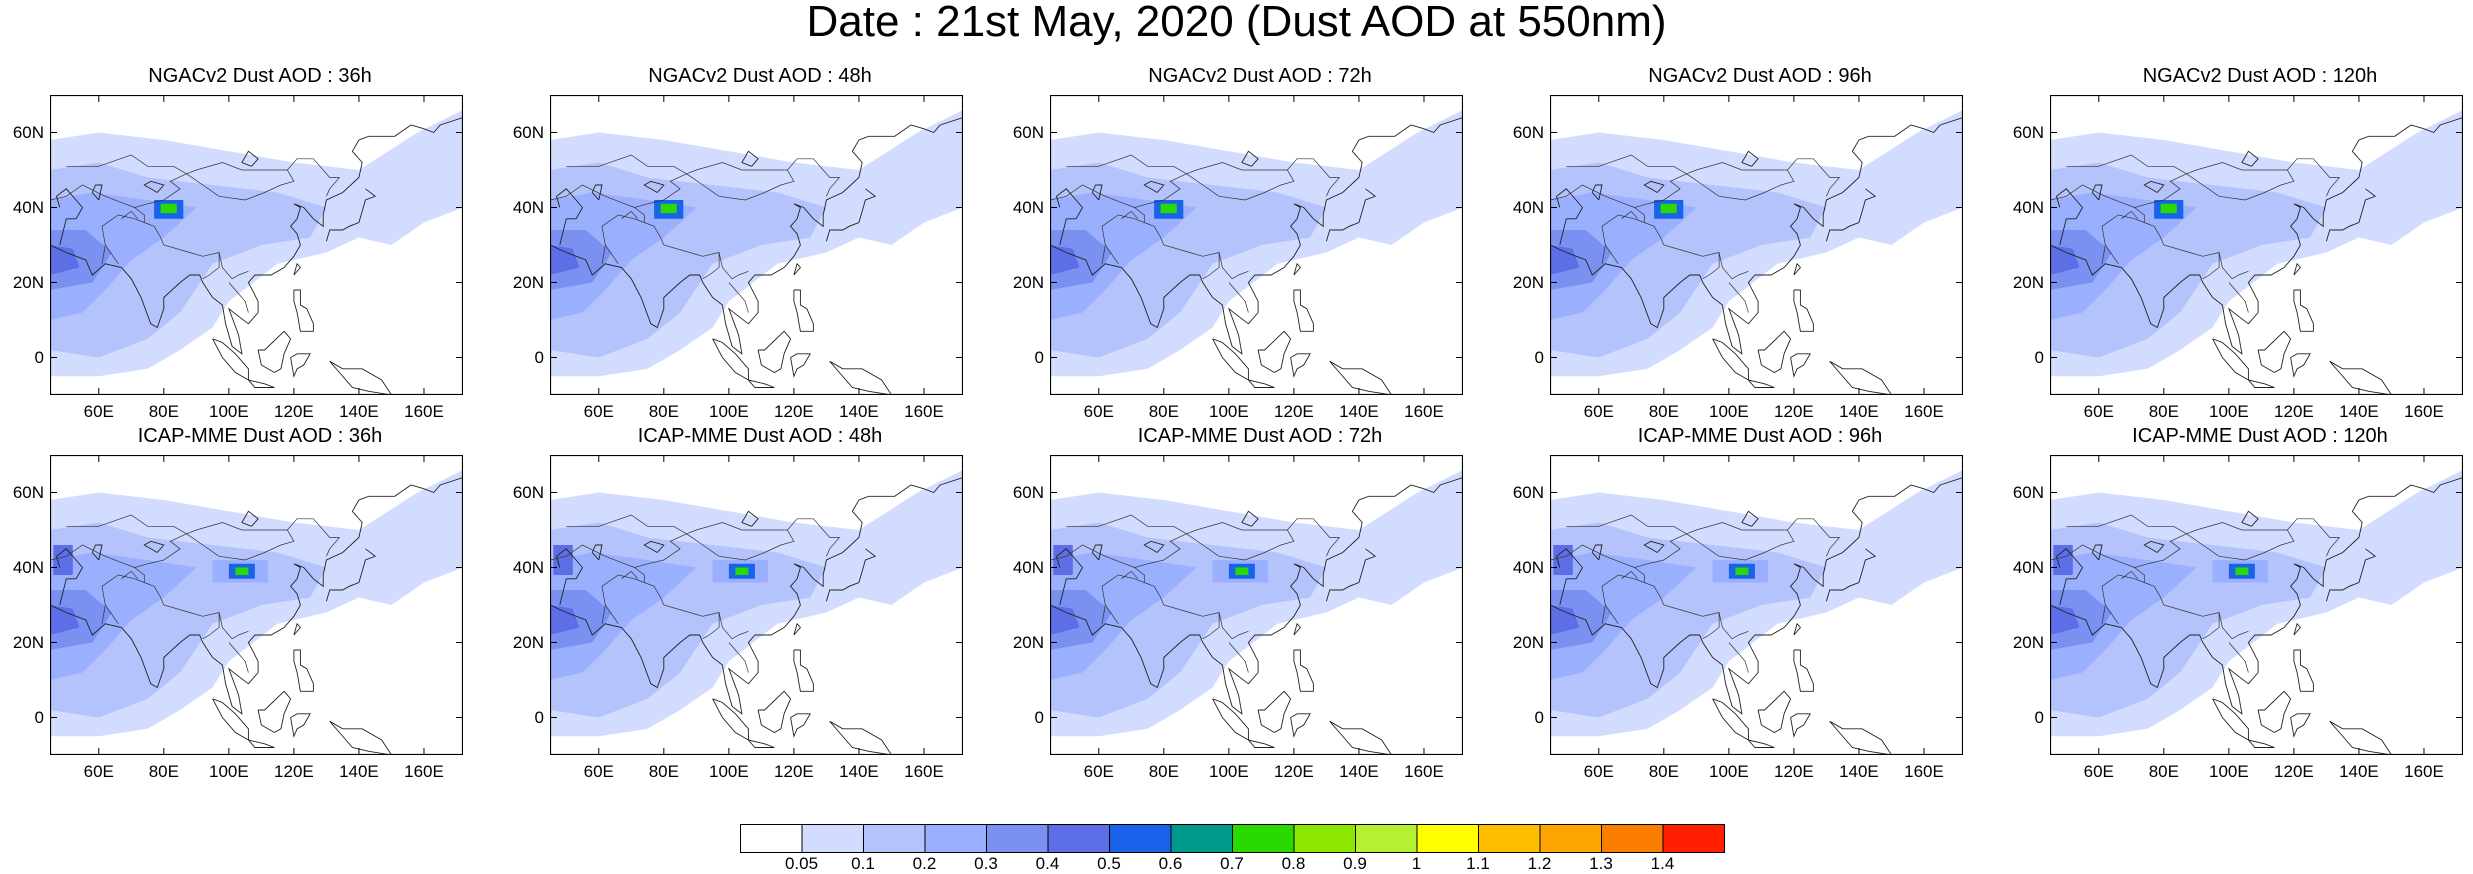 This screenshot has height=874, width=2473. Describe the element at coordinates (2260, 76) in the screenshot. I see `panel-title: NGACv2 Dust AOD : 120h` at that location.